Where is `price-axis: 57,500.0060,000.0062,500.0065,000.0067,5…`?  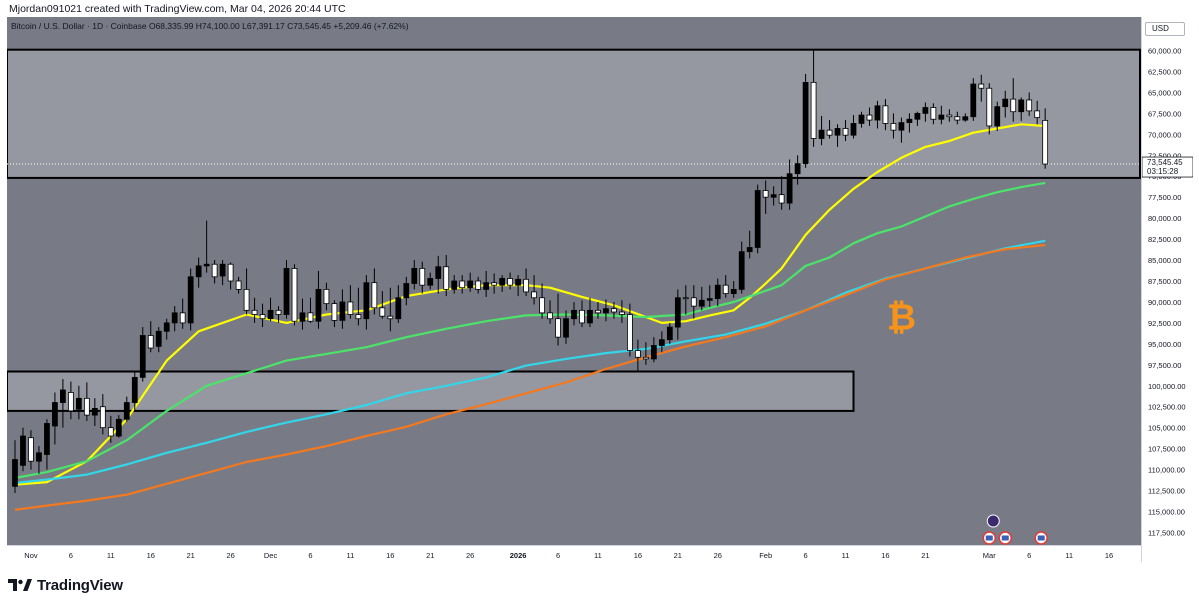 price-axis: 57,500.0060,000.0062,500.0065,000.0067,5… is located at coordinates (1167, 289).